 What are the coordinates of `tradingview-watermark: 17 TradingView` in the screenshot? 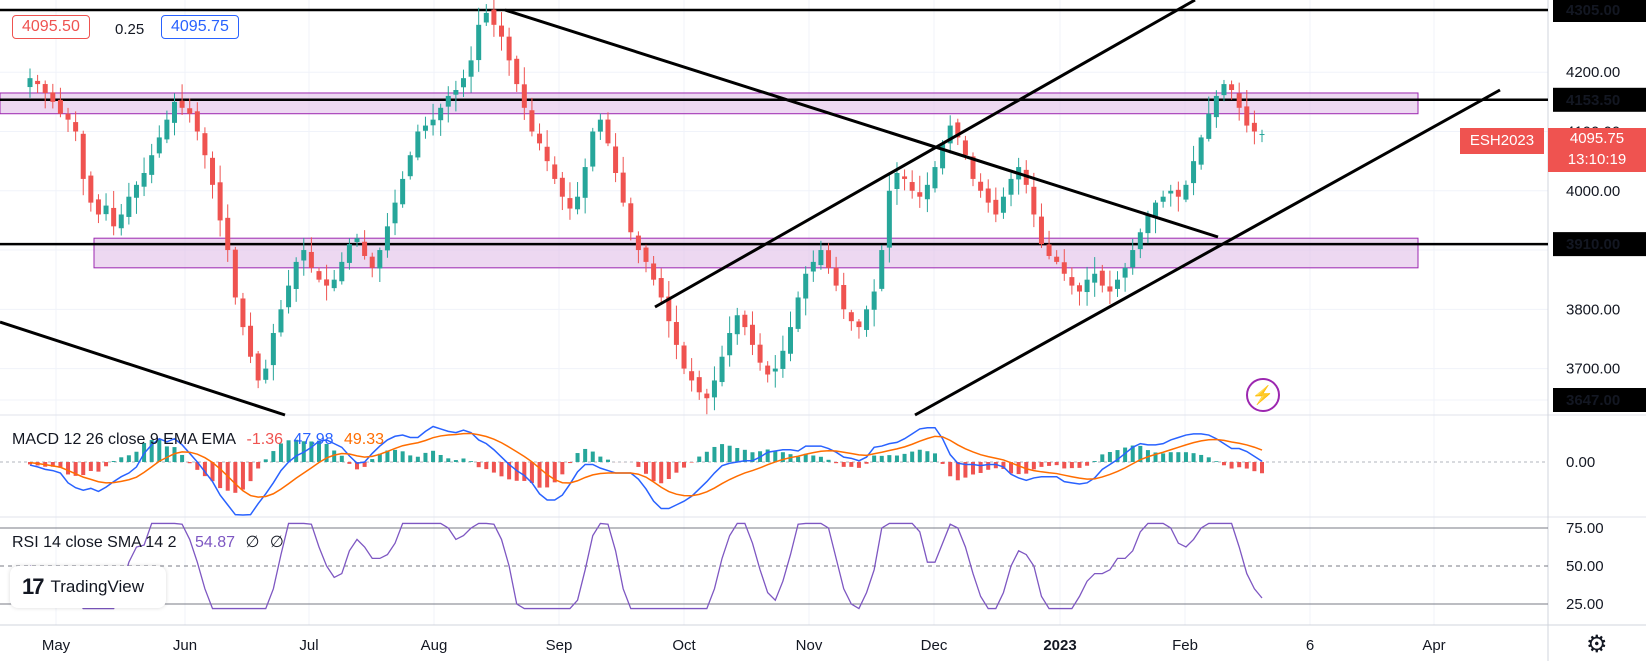 It's located at (88, 587).